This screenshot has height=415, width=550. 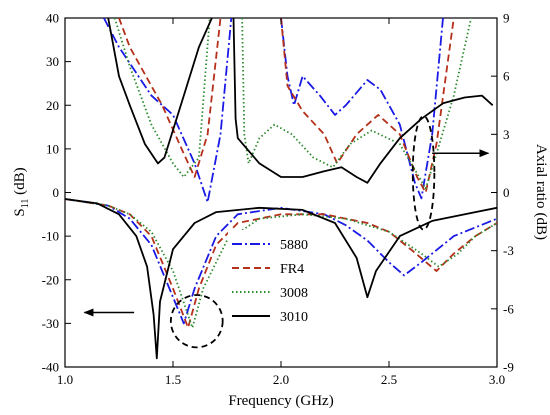 I want to click on x-tick-label: 1.5, so click(x=173, y=379).